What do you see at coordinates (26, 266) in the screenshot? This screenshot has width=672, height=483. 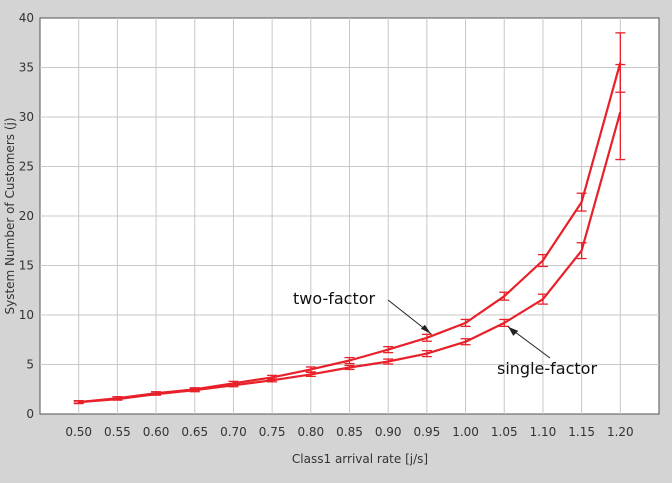 I see `y-tick-label: 15` at bounding box center [26, 266].